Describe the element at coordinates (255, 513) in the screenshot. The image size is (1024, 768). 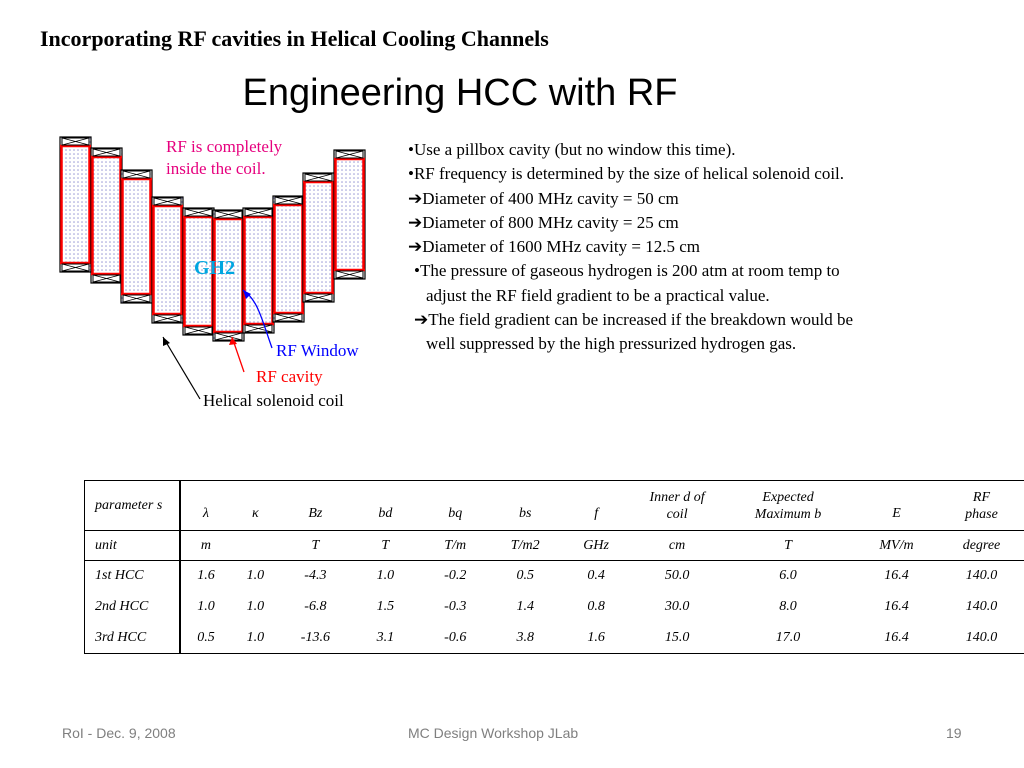
I see `header-cell: κ` at that location.